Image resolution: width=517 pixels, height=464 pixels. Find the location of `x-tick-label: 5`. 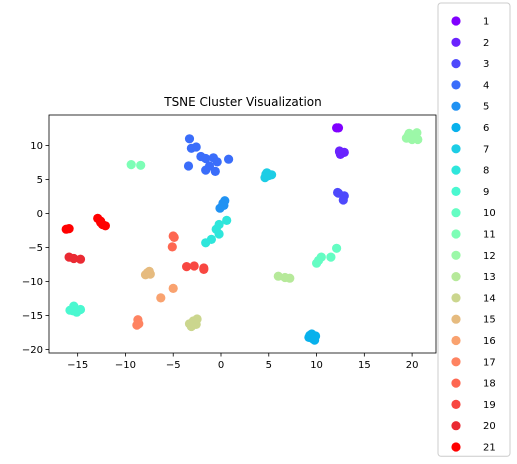

x-tick-label: 5 is located at coordinates (269, 365).